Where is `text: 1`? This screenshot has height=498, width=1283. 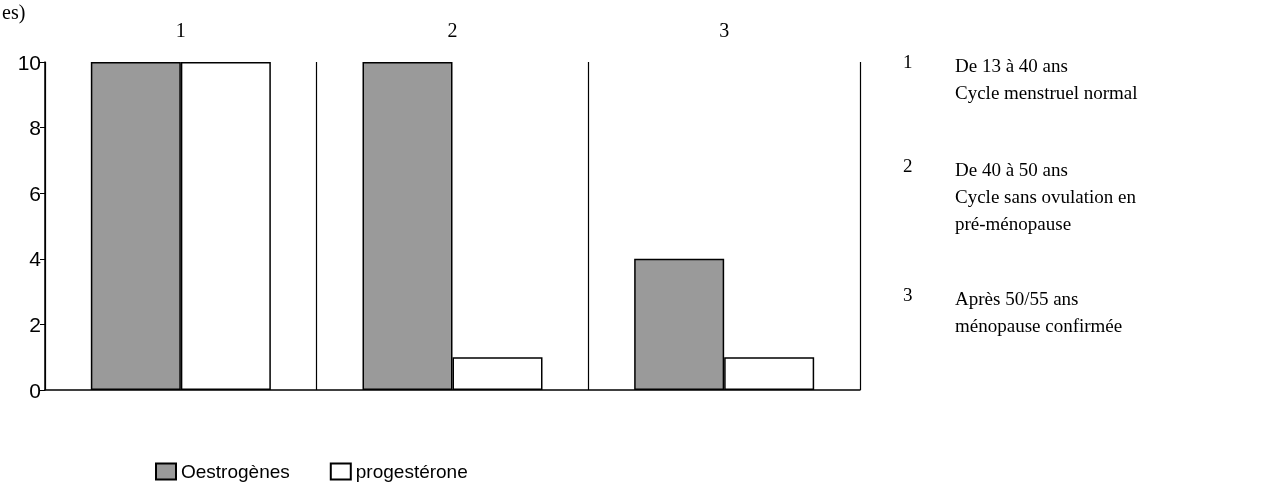
text: 1 is located at coordinates (908, 61).